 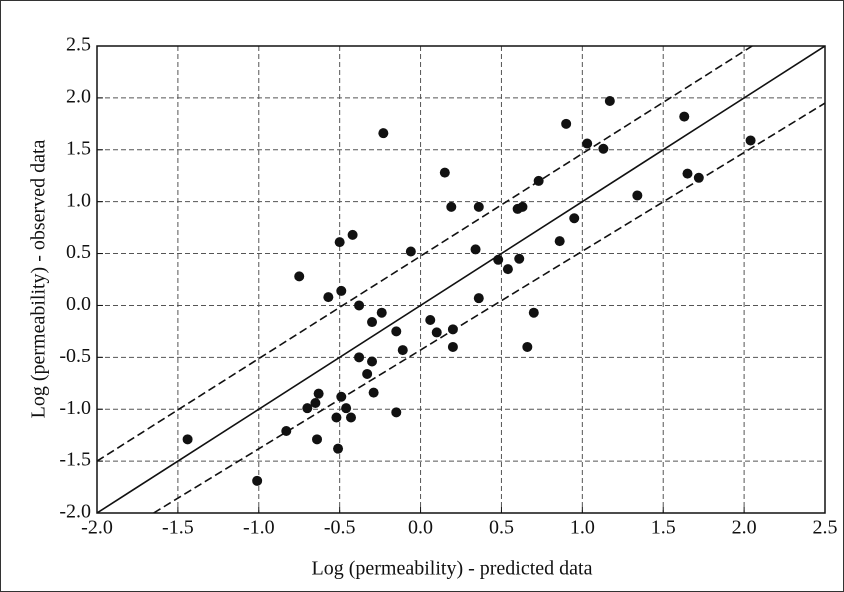 I want to click on y-tick-label: -2.0, so click(x=75, y=512).